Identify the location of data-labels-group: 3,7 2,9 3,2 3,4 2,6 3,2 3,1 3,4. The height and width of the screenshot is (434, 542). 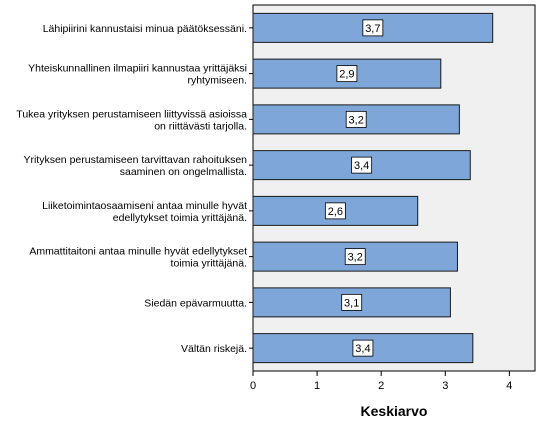
(354, 188).